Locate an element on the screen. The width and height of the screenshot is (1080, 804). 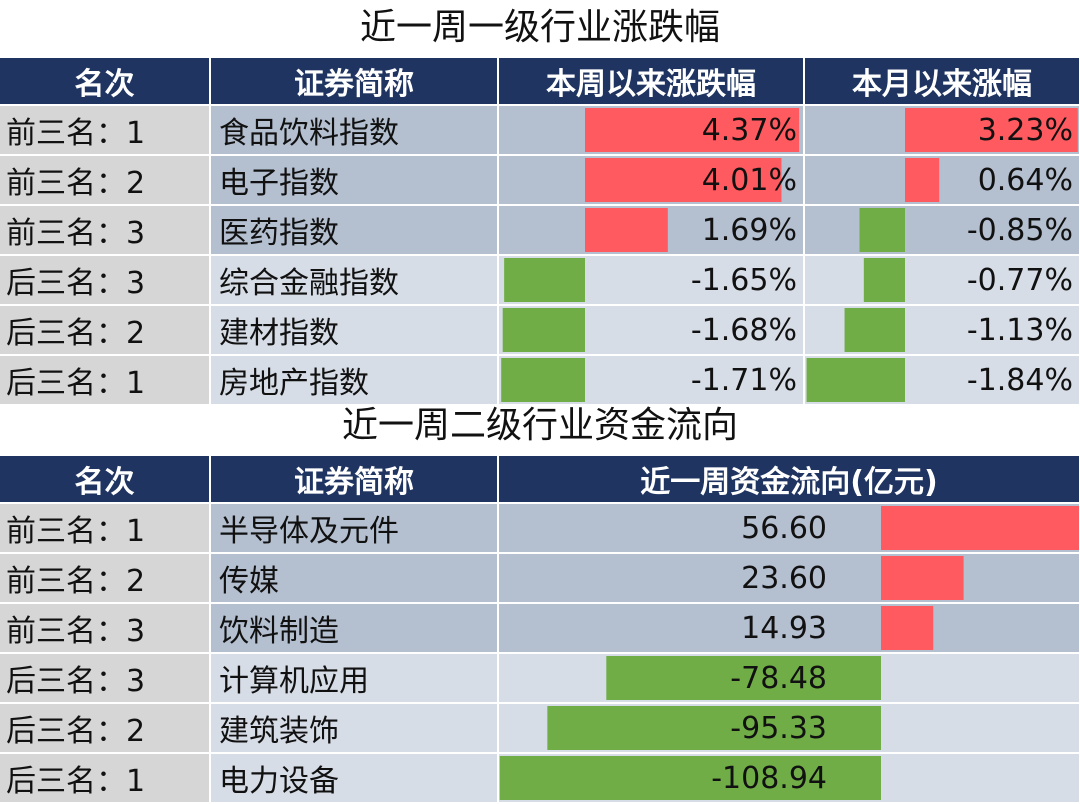
table-row: 后三名：2 建筑装饰 -95.33 is located at coordinates (540, 728).